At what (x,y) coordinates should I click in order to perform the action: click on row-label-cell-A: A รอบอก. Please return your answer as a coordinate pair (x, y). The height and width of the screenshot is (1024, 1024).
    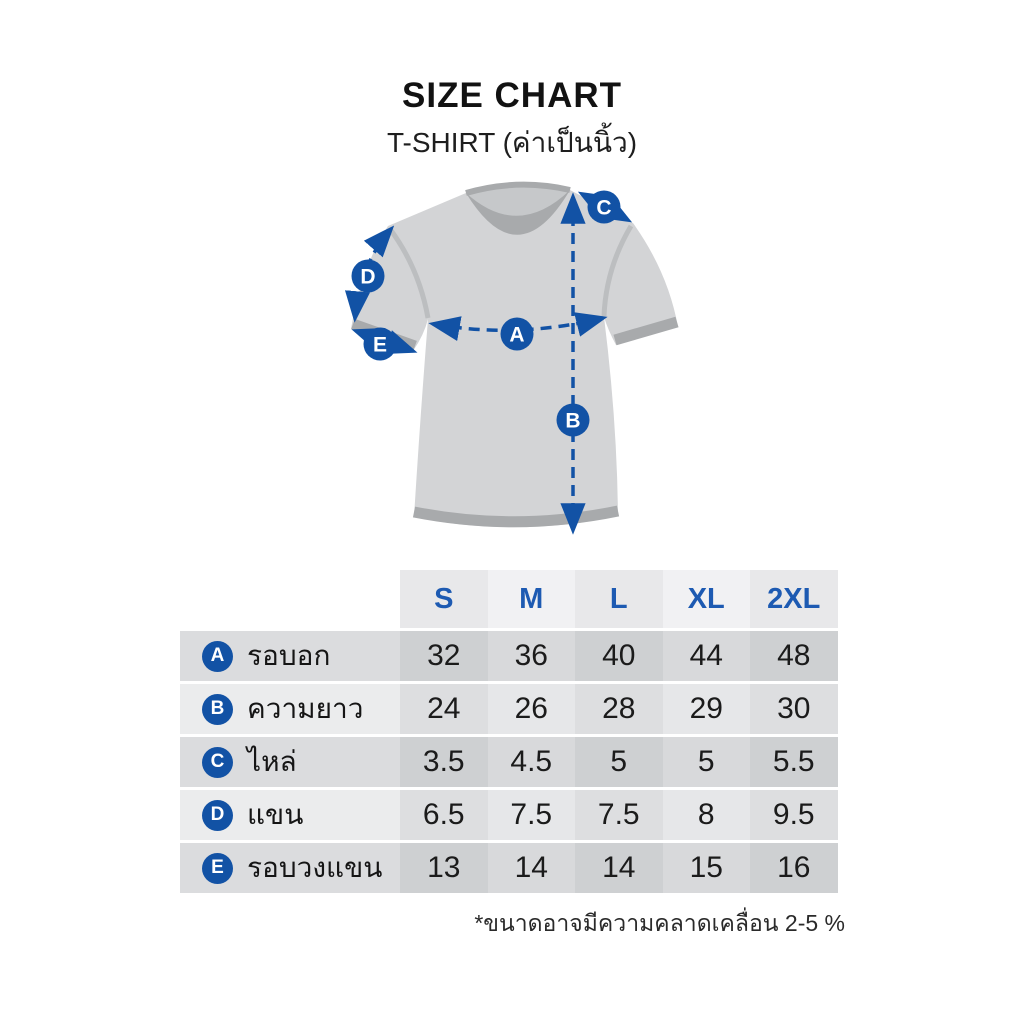
    Looking at the image, I should click on (290, 656).